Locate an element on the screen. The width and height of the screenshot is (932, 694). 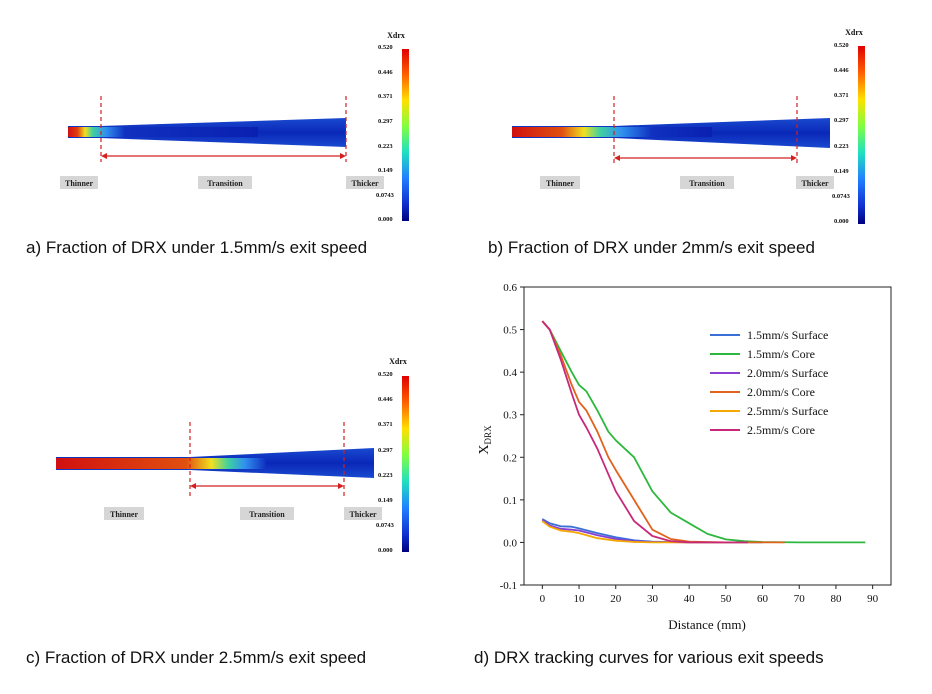
series-lines is located at coordinates (703, 432).